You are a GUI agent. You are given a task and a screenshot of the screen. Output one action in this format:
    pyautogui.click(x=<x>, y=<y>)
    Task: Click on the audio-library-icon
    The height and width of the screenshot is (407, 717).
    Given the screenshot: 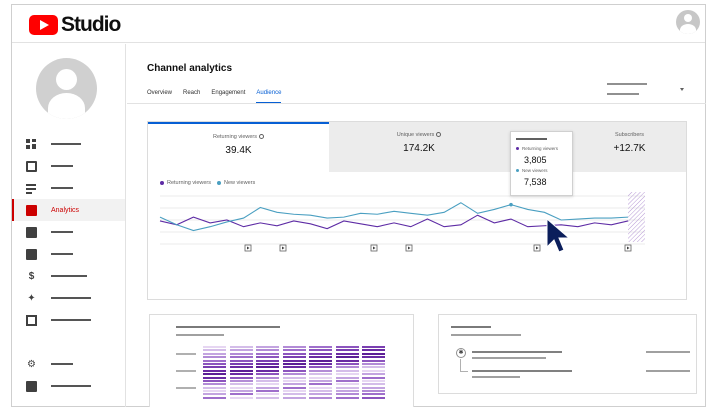 What is the action you would take?
    pyautogui.click(x=31, y=320)
    